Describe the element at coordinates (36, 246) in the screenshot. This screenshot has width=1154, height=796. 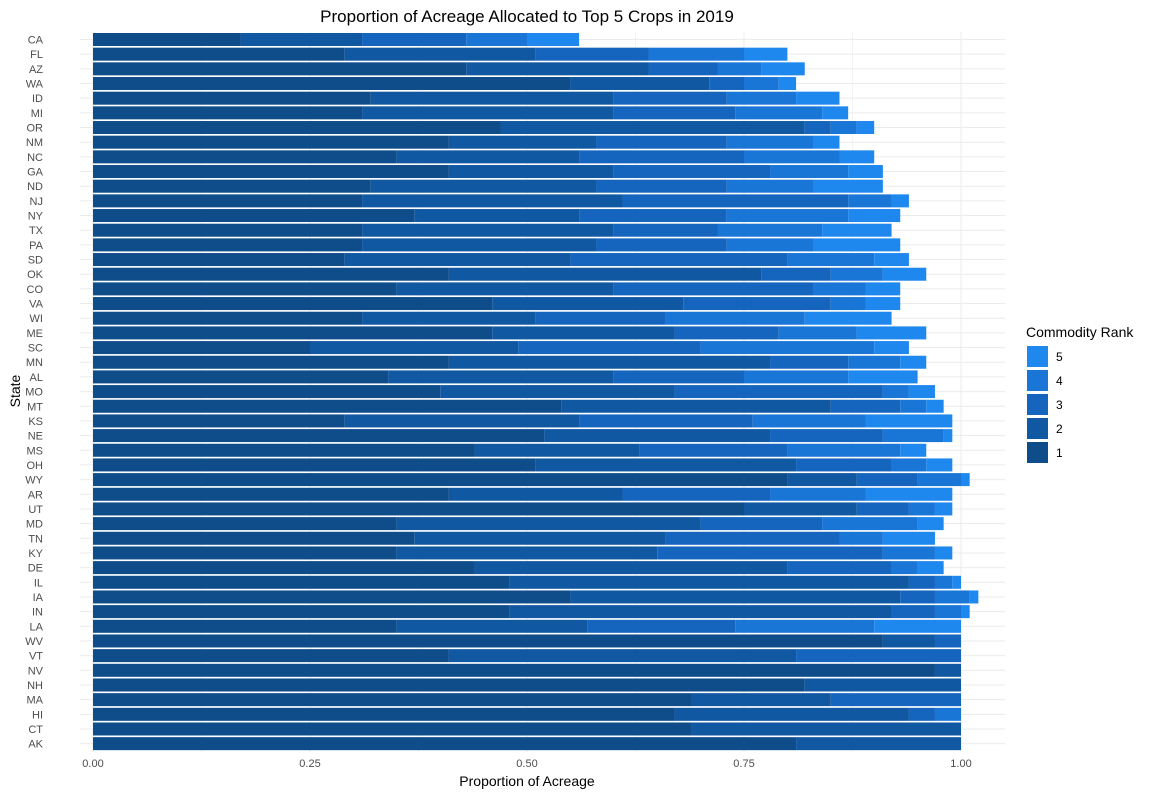
I see `y-tick-label: PA` at that location.